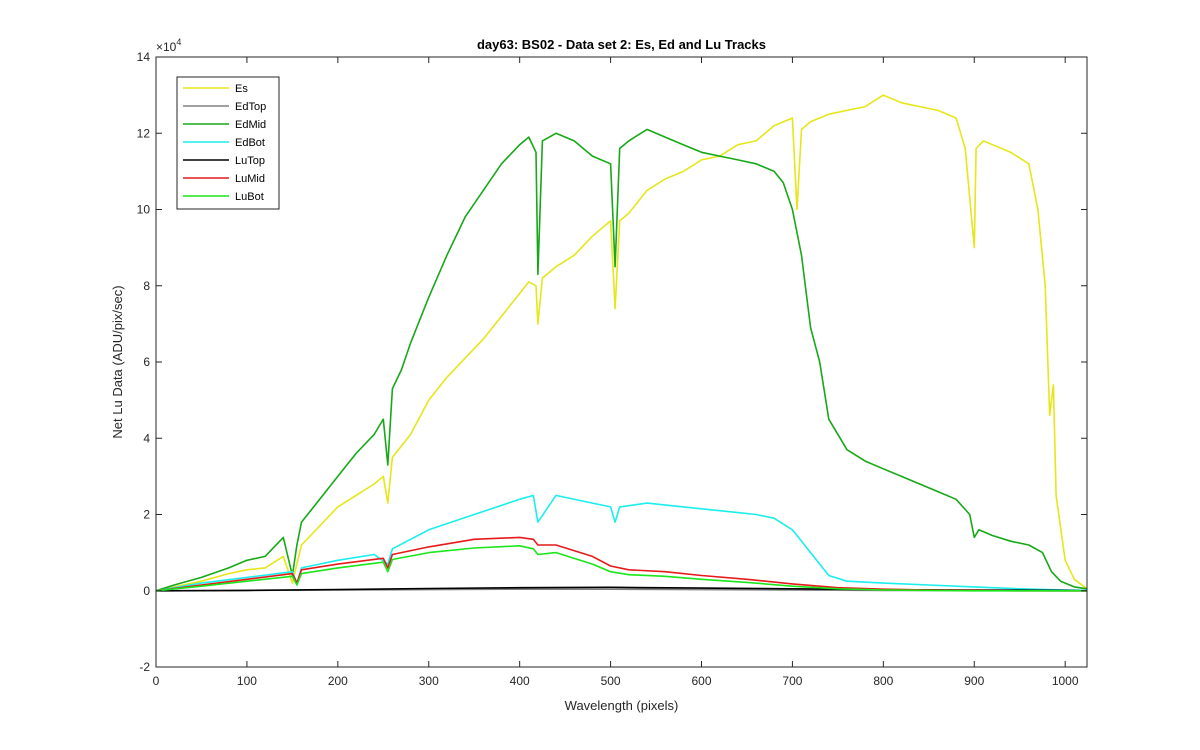  What do you see at coordinates (974, 681) in the screenshot?
I see `x-tick-label: 900` at bounding box center [974, 681].